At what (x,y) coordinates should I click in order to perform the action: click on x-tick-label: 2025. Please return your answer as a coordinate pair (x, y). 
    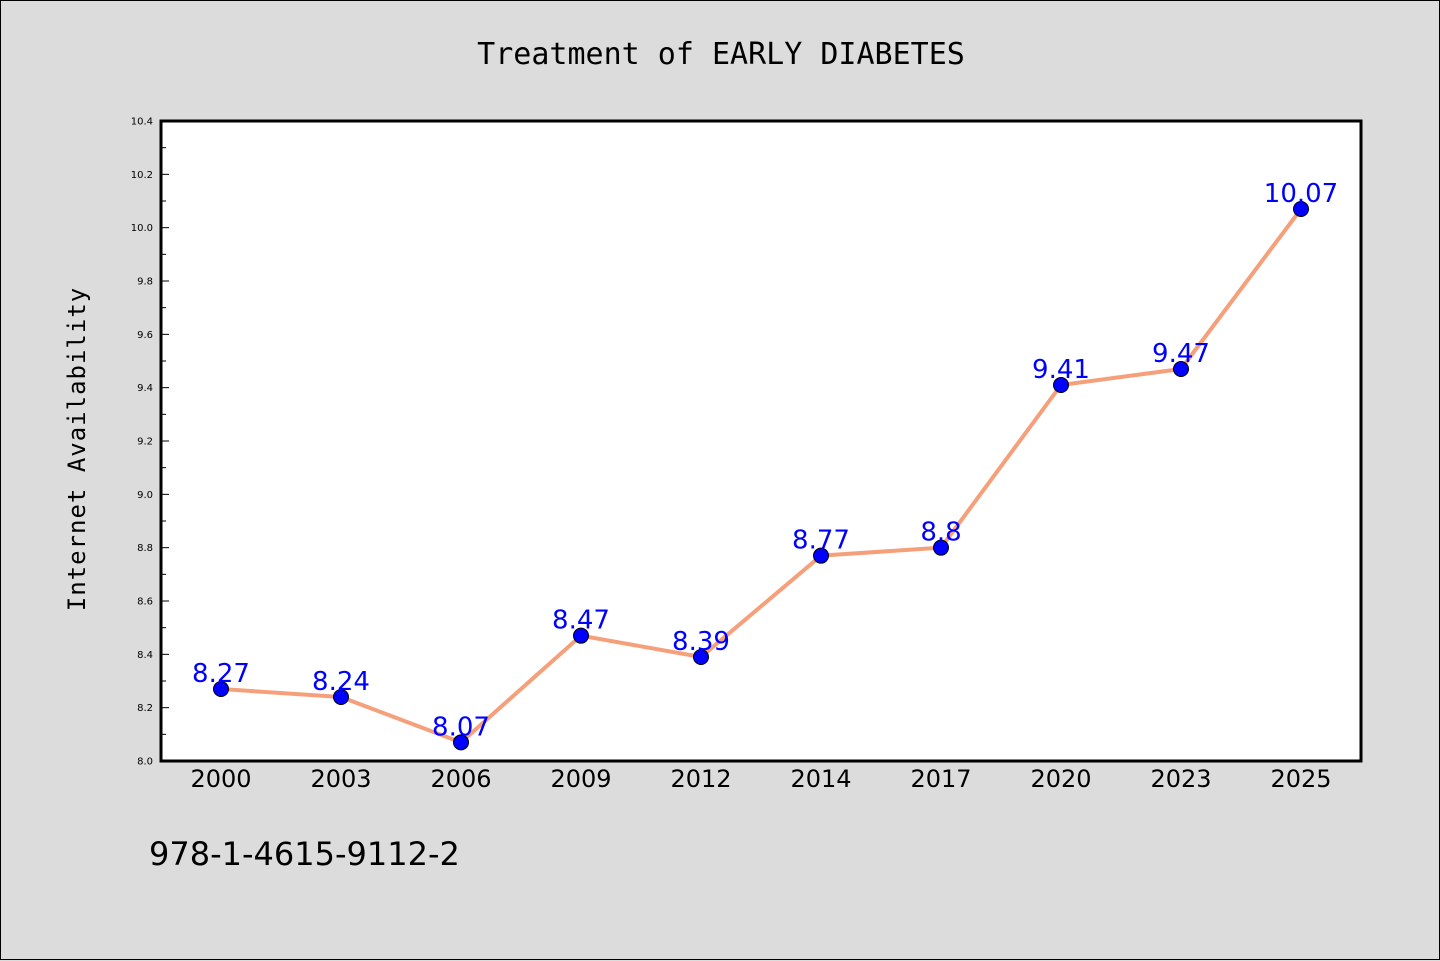
    Looking at the image, I should click on (1300, 779).